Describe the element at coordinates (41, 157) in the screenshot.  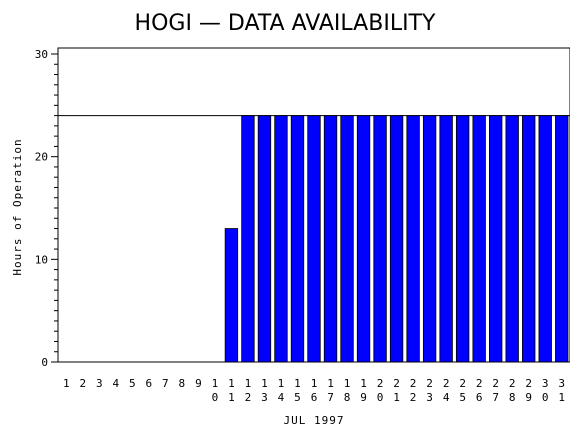
I see `y-tick-label: 20` at that location.